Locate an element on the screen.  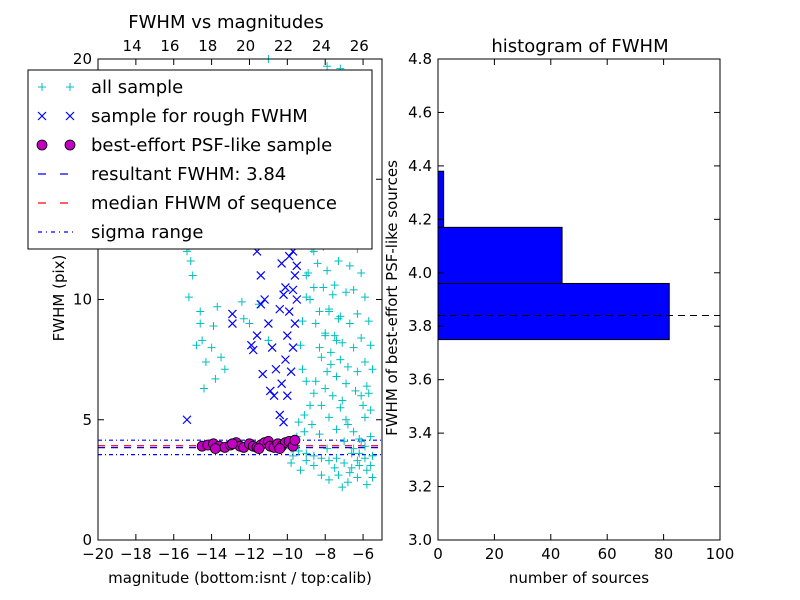
legend-item: best-effort PSF-like sample is located at coordinates (184, 145).